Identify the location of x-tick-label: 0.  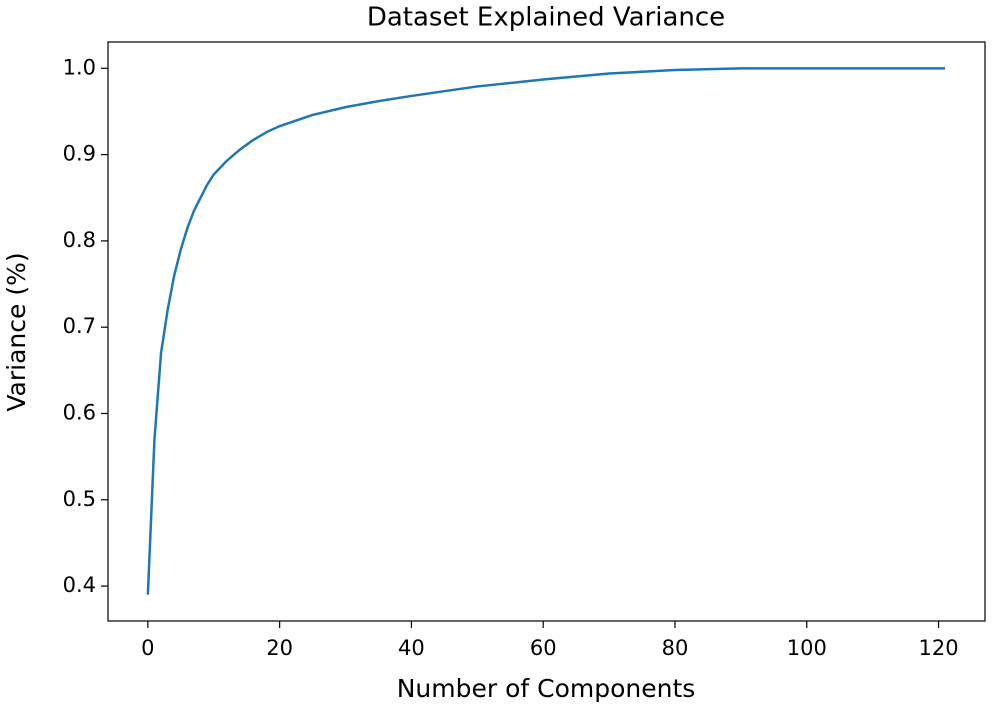
(147, 648).